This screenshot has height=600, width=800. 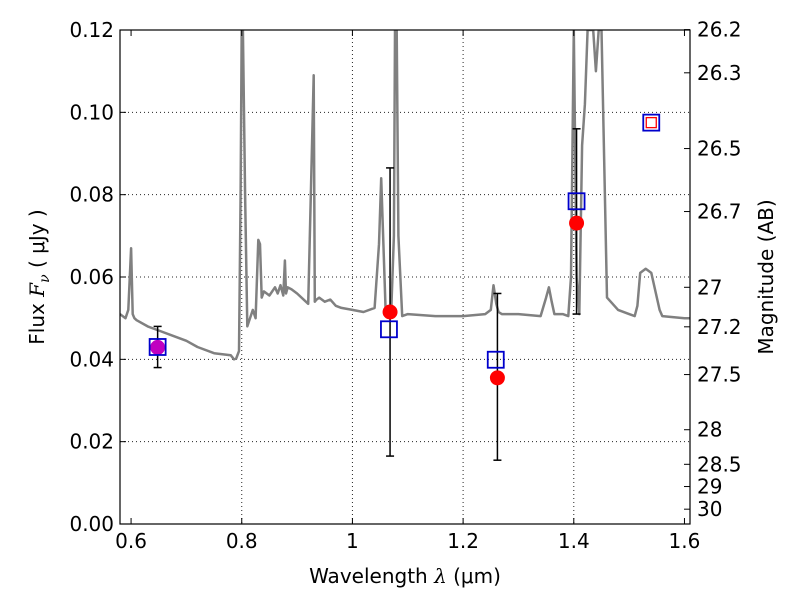 I want to click on y2-tick-label: 26.3, so click(x=719, y=73).